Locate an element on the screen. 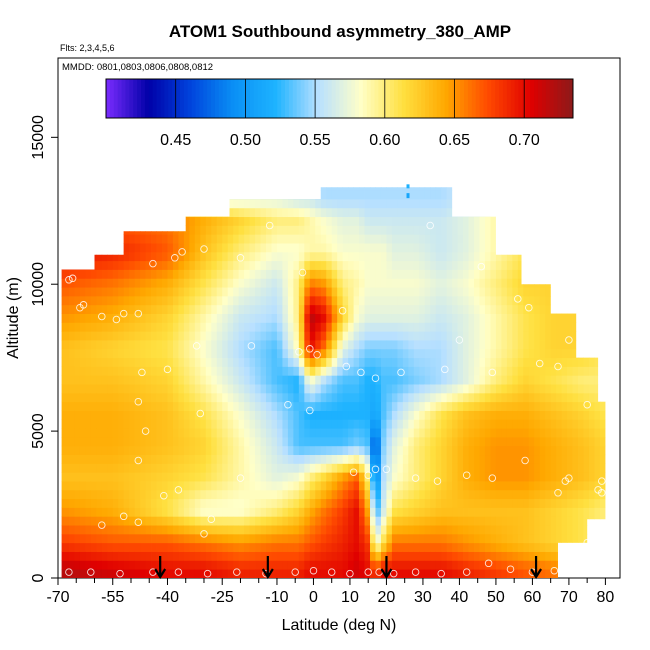  observation-point is located at coordinates (569, 478).